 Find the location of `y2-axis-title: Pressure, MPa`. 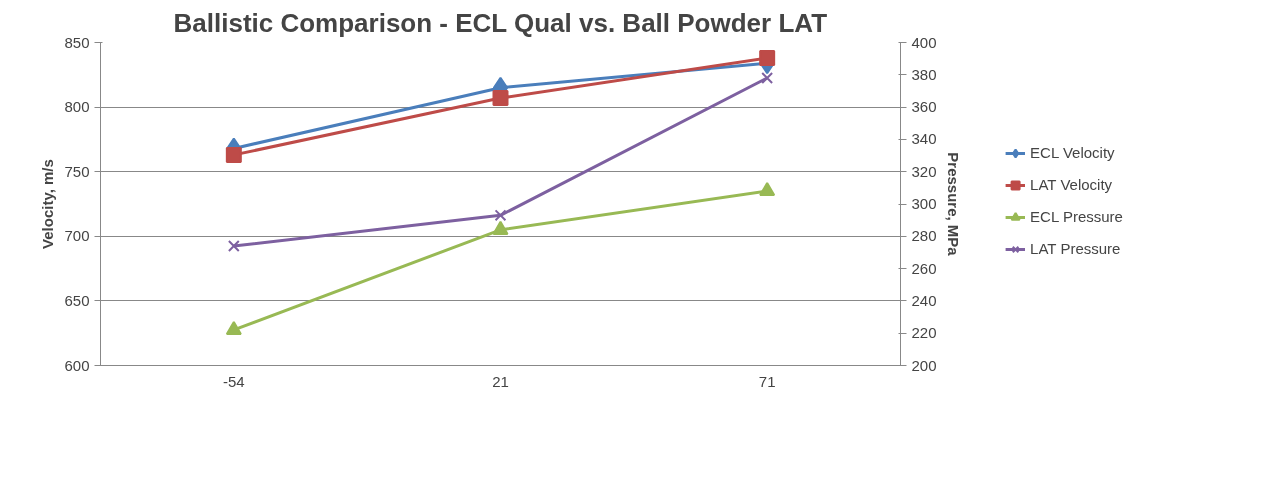

y2-axis-title: Pressure, MPa is located at coordinates (953, 204).